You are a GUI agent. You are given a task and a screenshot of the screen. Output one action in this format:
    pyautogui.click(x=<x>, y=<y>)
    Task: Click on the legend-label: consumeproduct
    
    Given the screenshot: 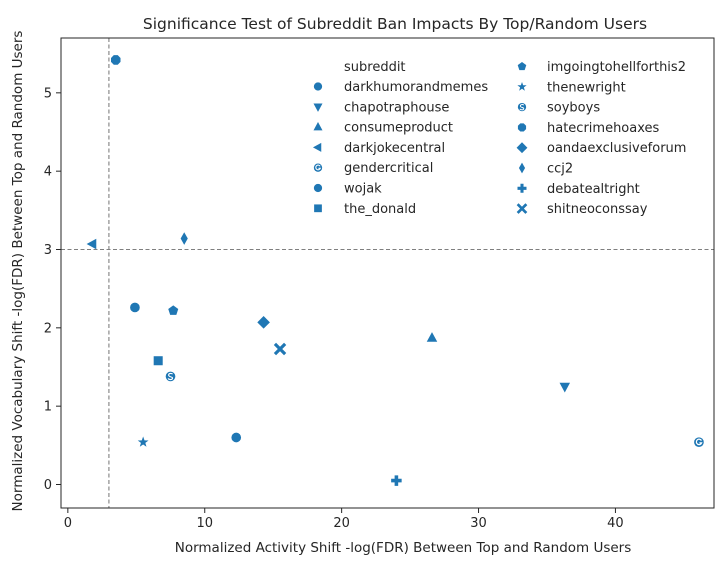 What is the action you would take?
    pyautogui.click(x=398, y=128)
    